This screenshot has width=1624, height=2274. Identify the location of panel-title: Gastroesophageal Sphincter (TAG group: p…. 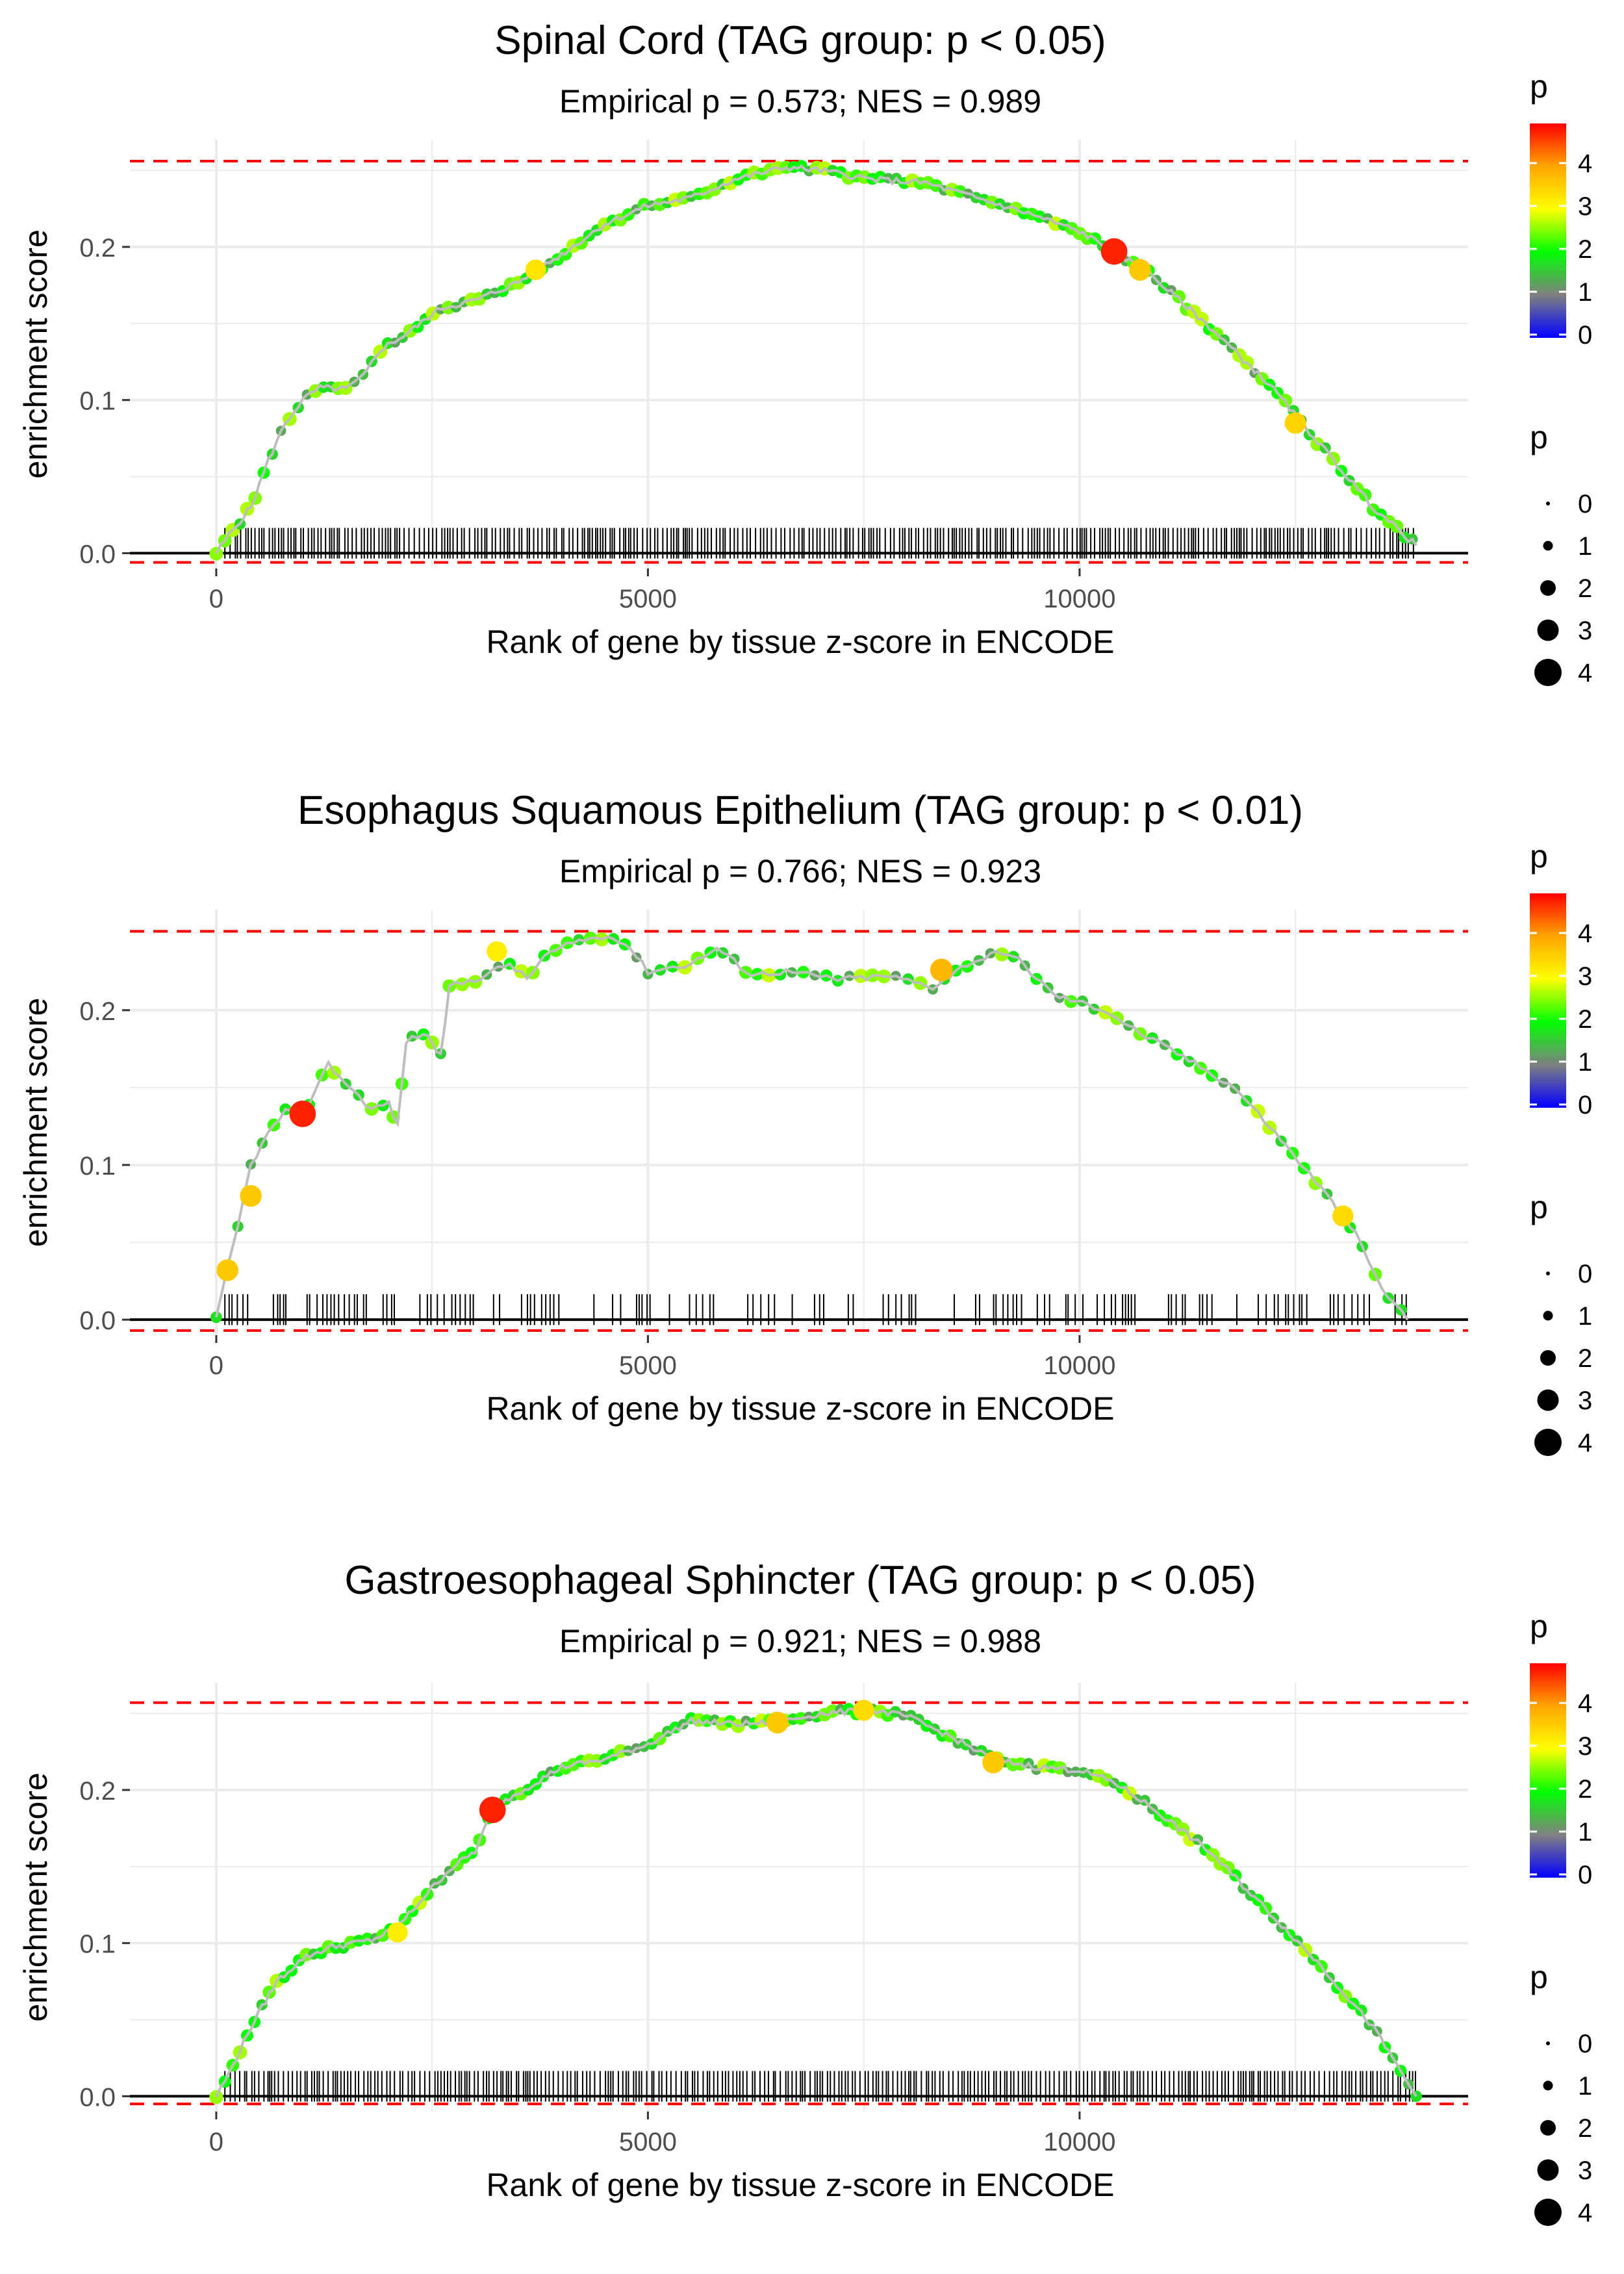
(800, 1580).